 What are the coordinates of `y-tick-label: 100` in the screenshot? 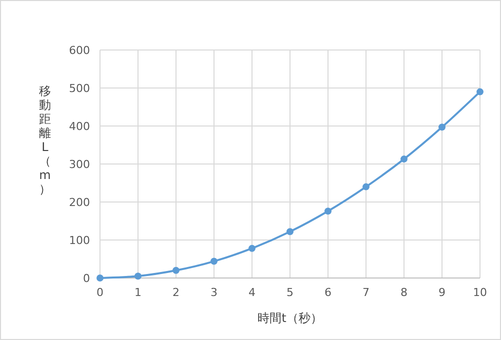 It's located at (79, 240).